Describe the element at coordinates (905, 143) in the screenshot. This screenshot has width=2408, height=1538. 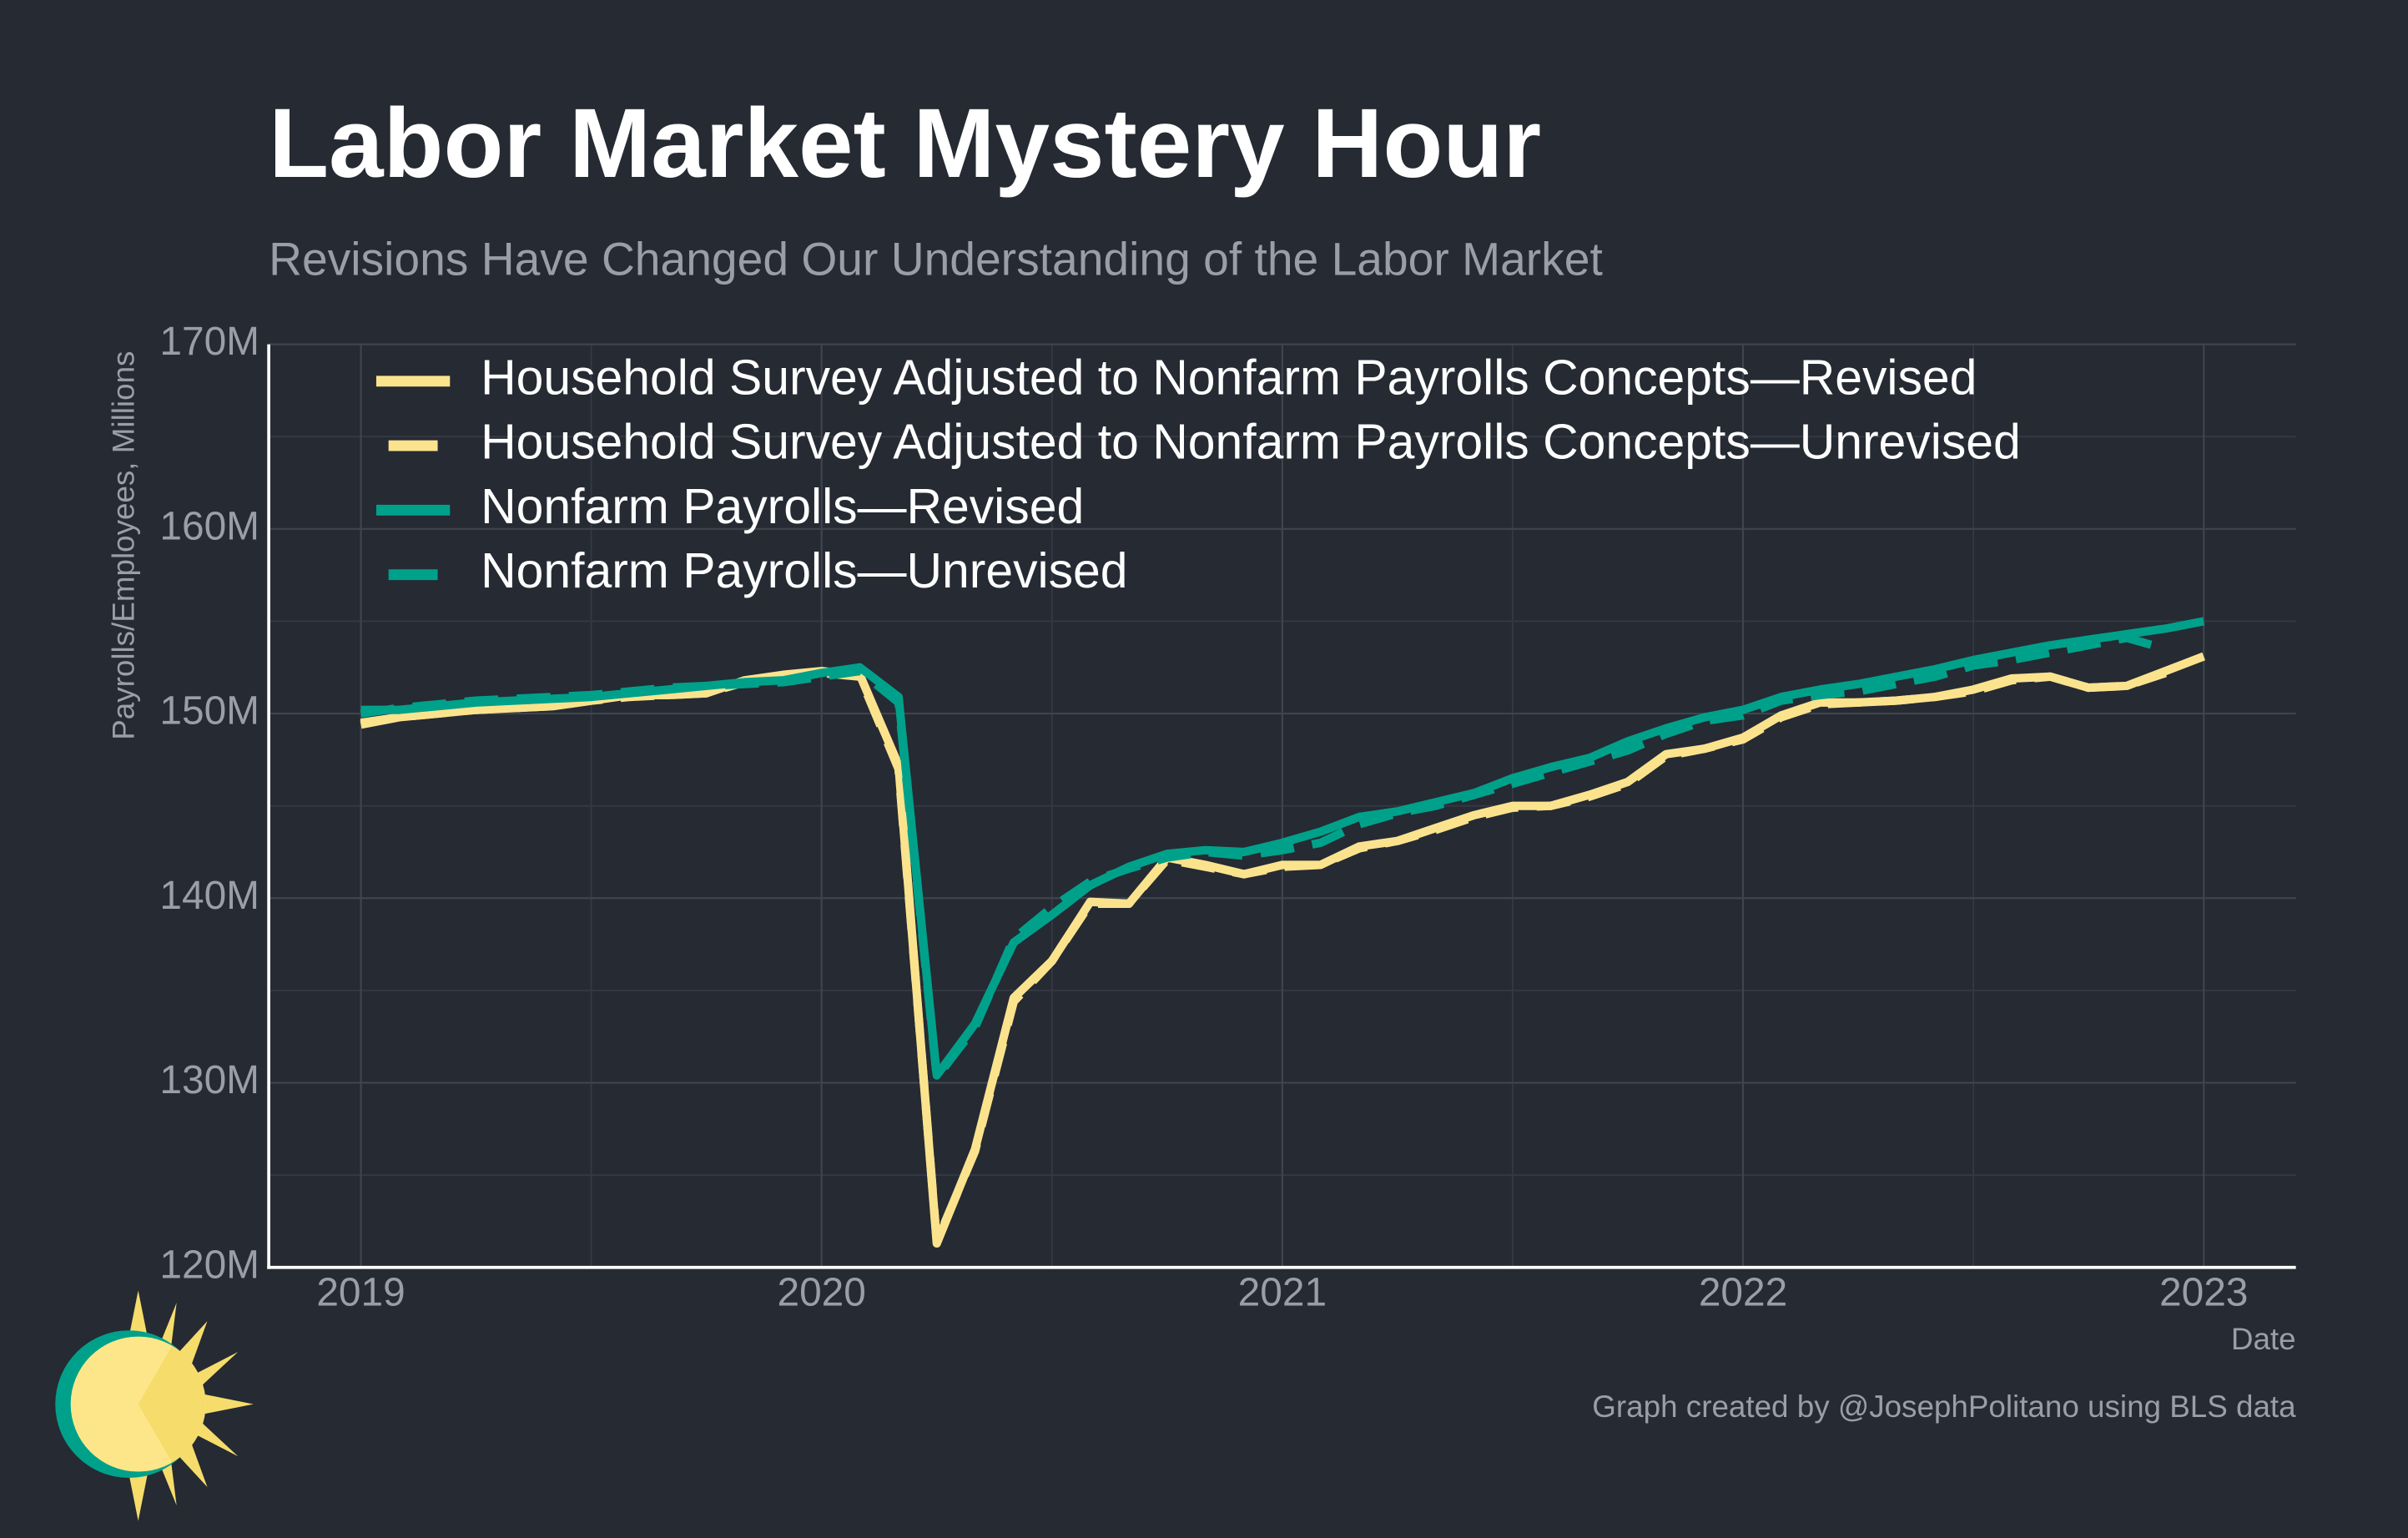
I see `chart-title: Labor Market Mystery Hour` at that location.